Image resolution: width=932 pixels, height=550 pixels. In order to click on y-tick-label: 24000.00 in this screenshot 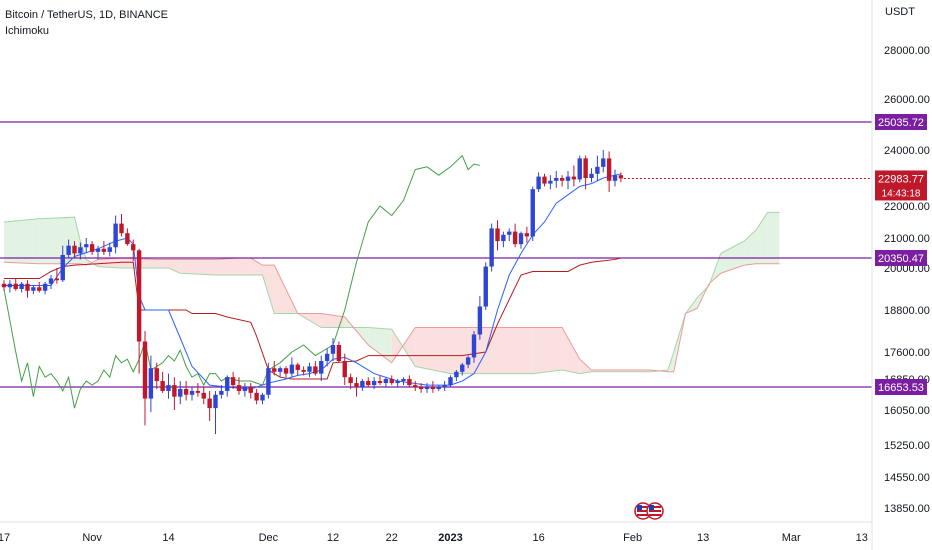, I will do `click(907, 151)`.